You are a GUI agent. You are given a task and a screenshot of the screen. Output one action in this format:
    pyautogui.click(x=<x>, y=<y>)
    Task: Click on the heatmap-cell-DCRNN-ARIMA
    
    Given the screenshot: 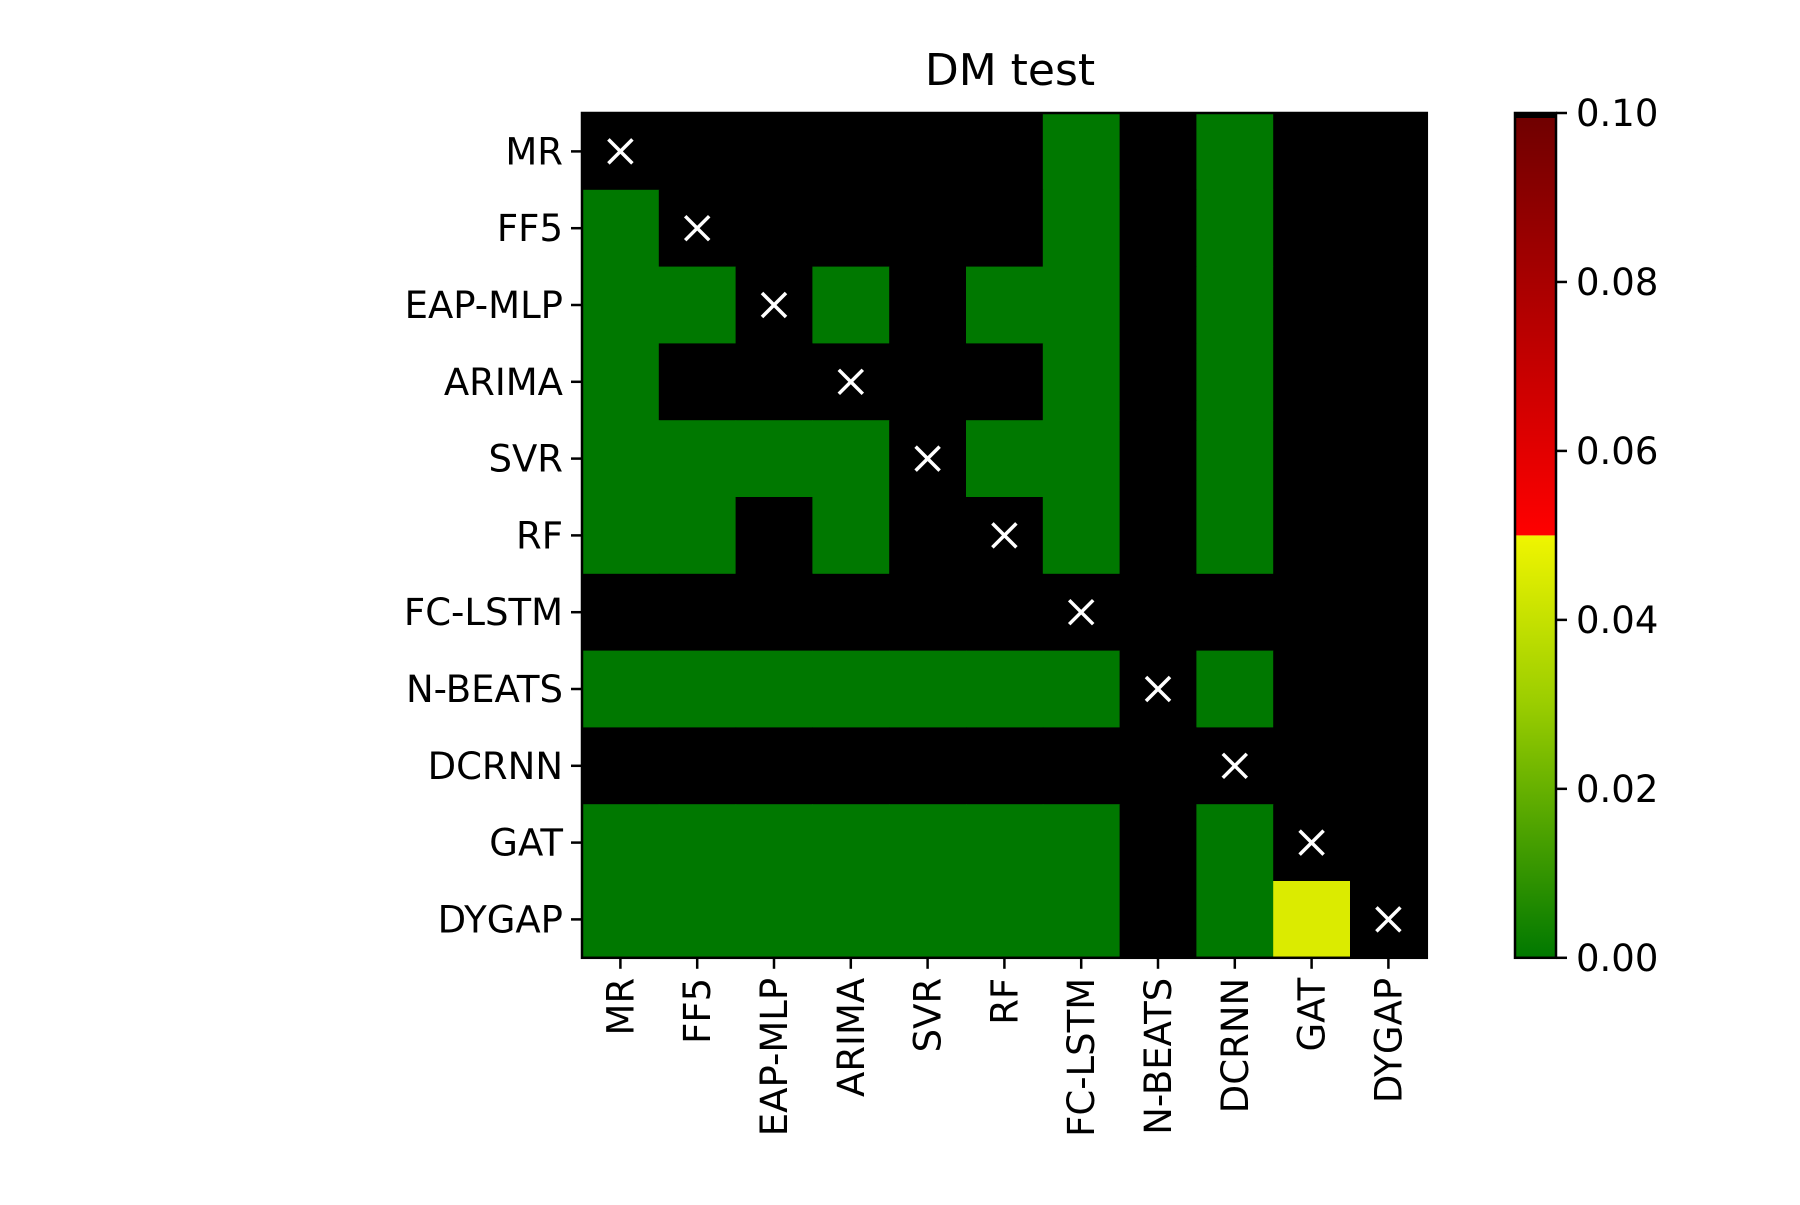 What is the action you would take?
    pyautogui.click(x=851, y=766)
    